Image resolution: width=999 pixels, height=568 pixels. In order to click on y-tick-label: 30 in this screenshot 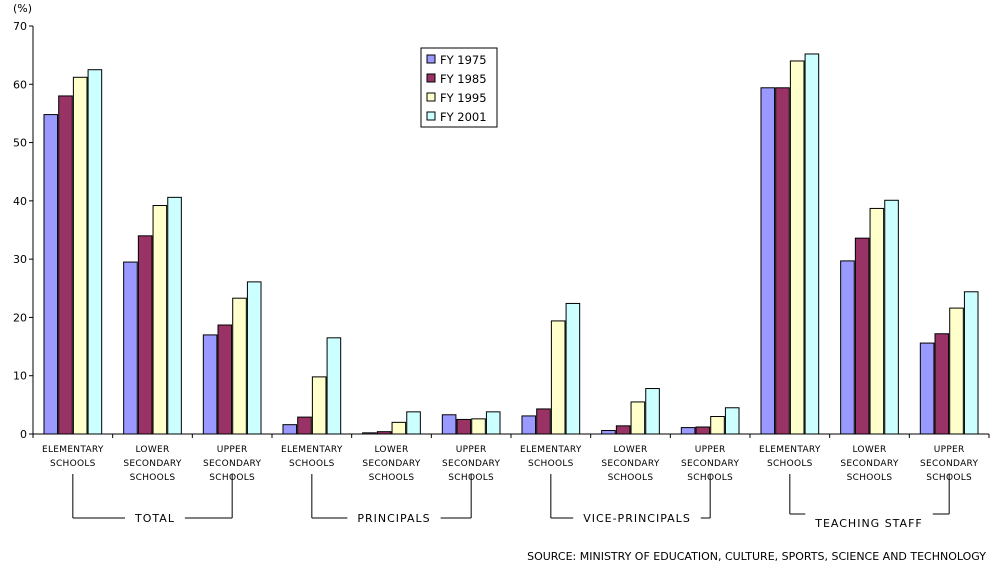, I will do `click(20, 259)`.